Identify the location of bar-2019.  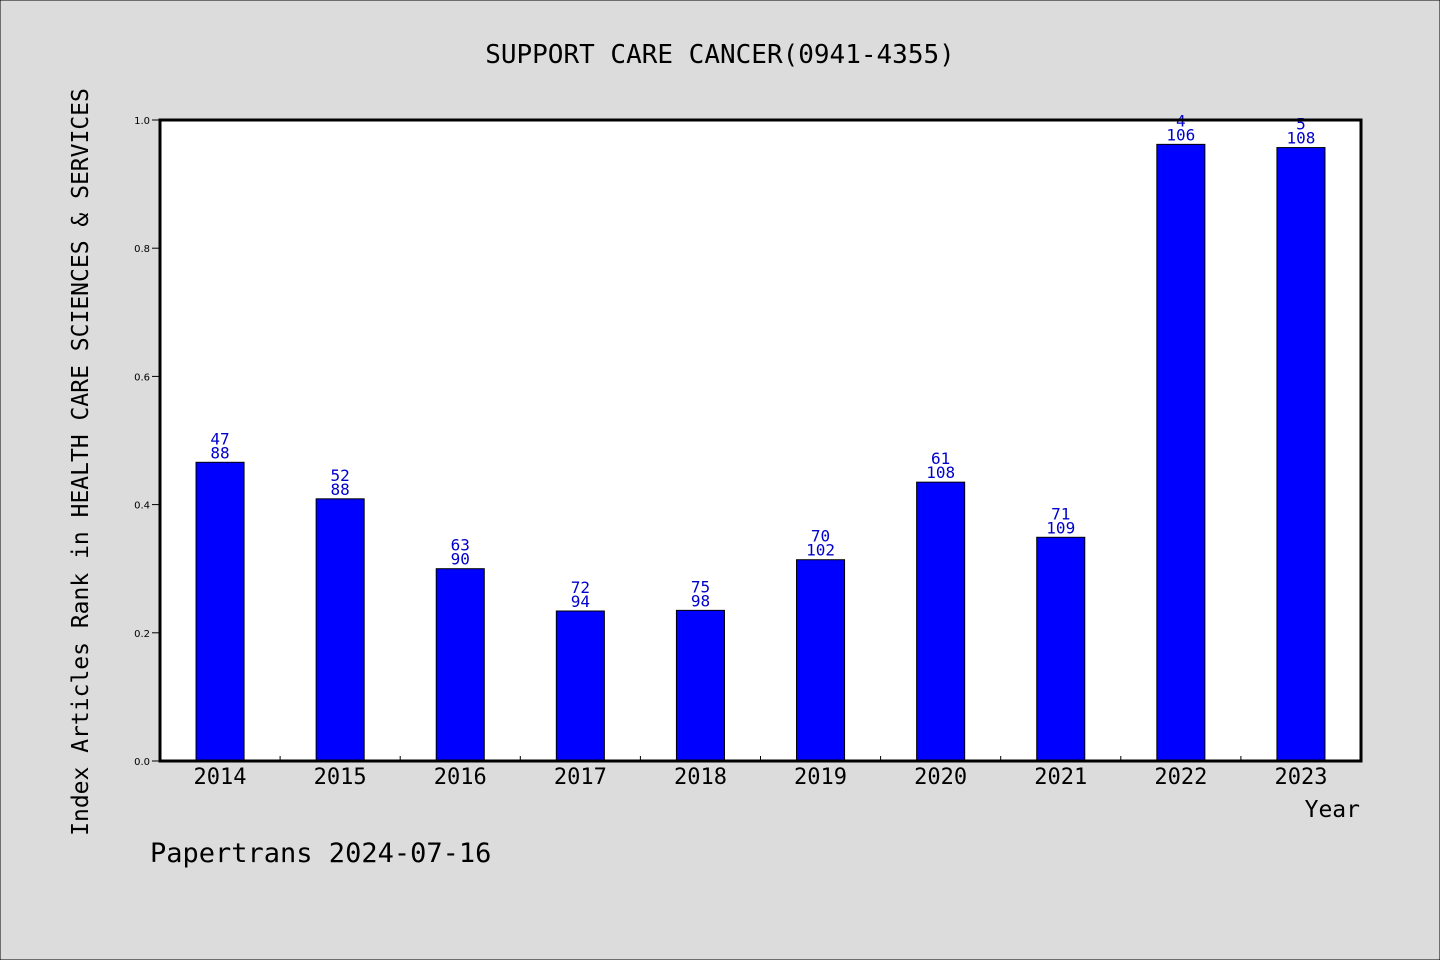
(821, 660).